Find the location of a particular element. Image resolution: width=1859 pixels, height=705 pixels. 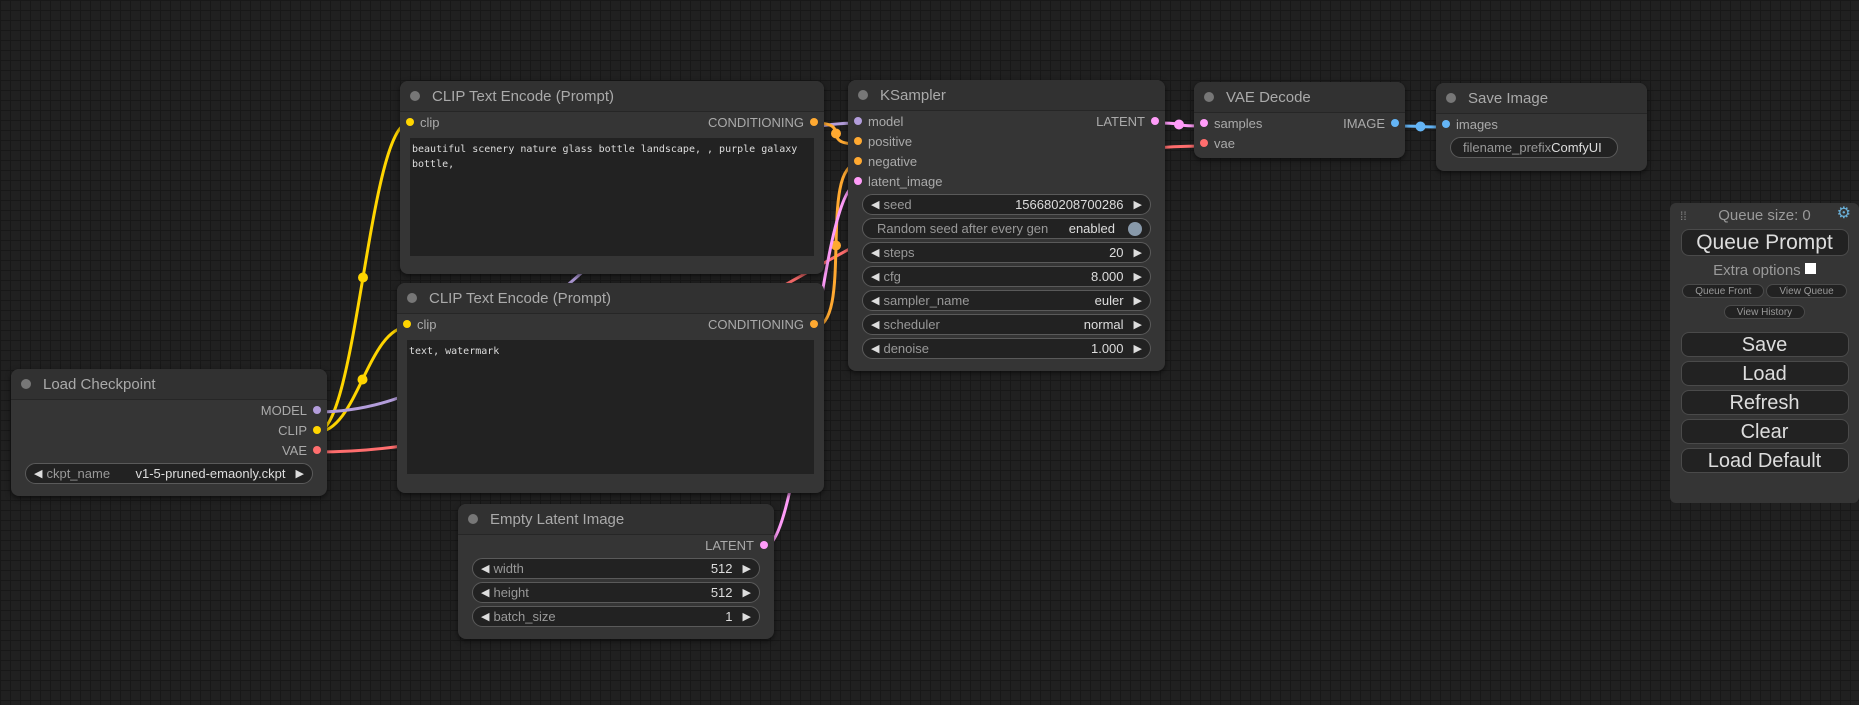

load-button: Load is located at coordinates (1764, 373).